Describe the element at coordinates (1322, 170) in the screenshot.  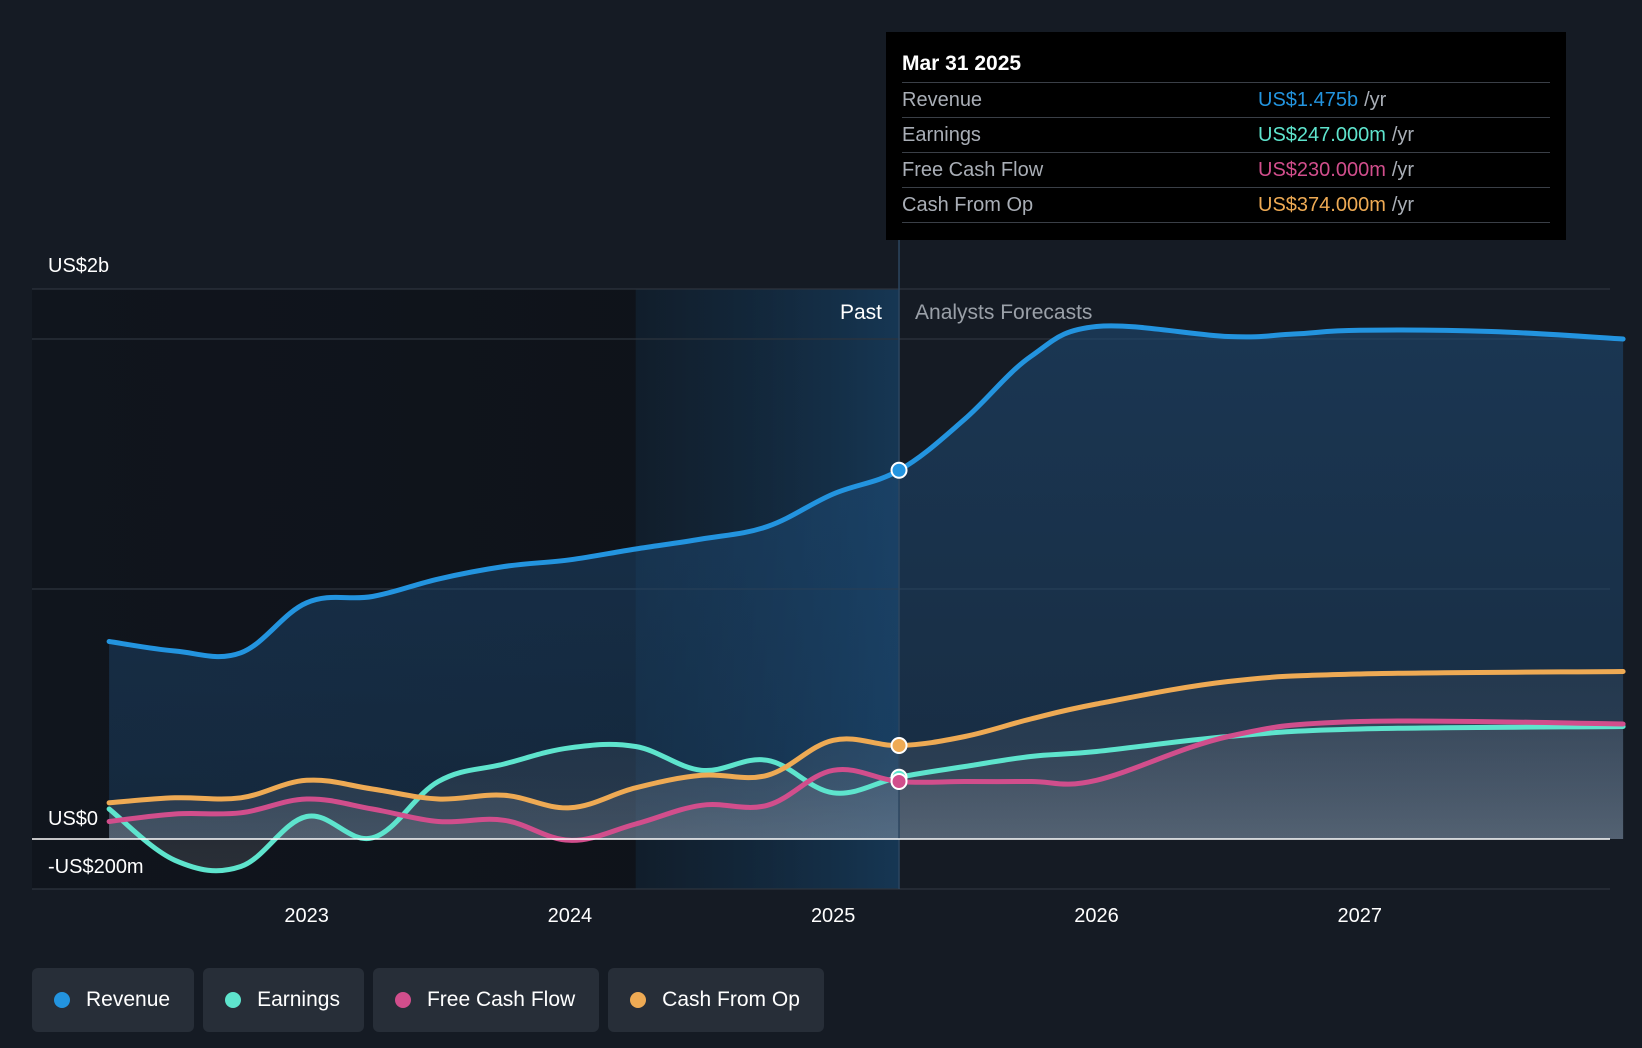
I see `tooltip-value: US$230.000m` at that location.